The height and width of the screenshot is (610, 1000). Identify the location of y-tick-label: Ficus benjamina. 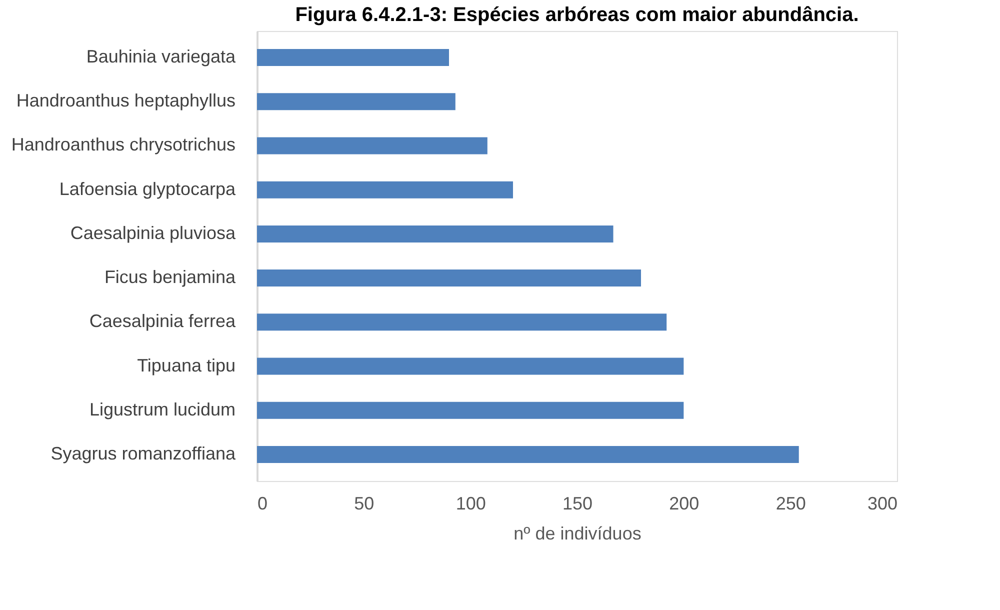
(170, 277).